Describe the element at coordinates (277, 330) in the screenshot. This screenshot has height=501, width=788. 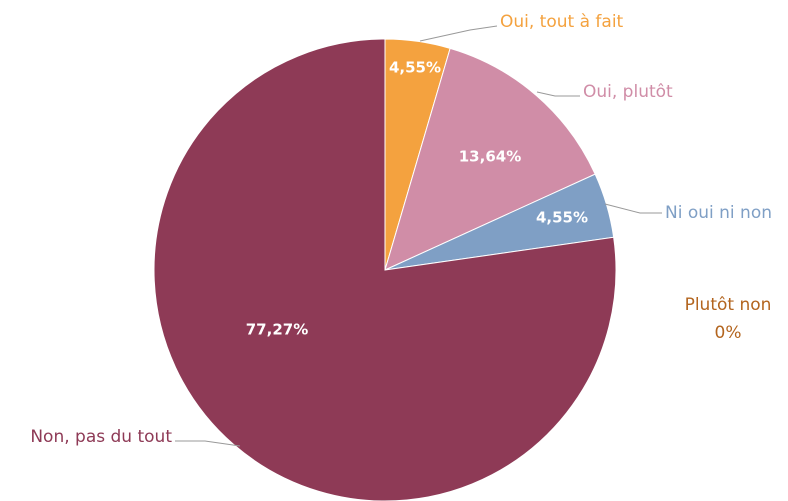
I see `value-label: 77,27%` at that location.